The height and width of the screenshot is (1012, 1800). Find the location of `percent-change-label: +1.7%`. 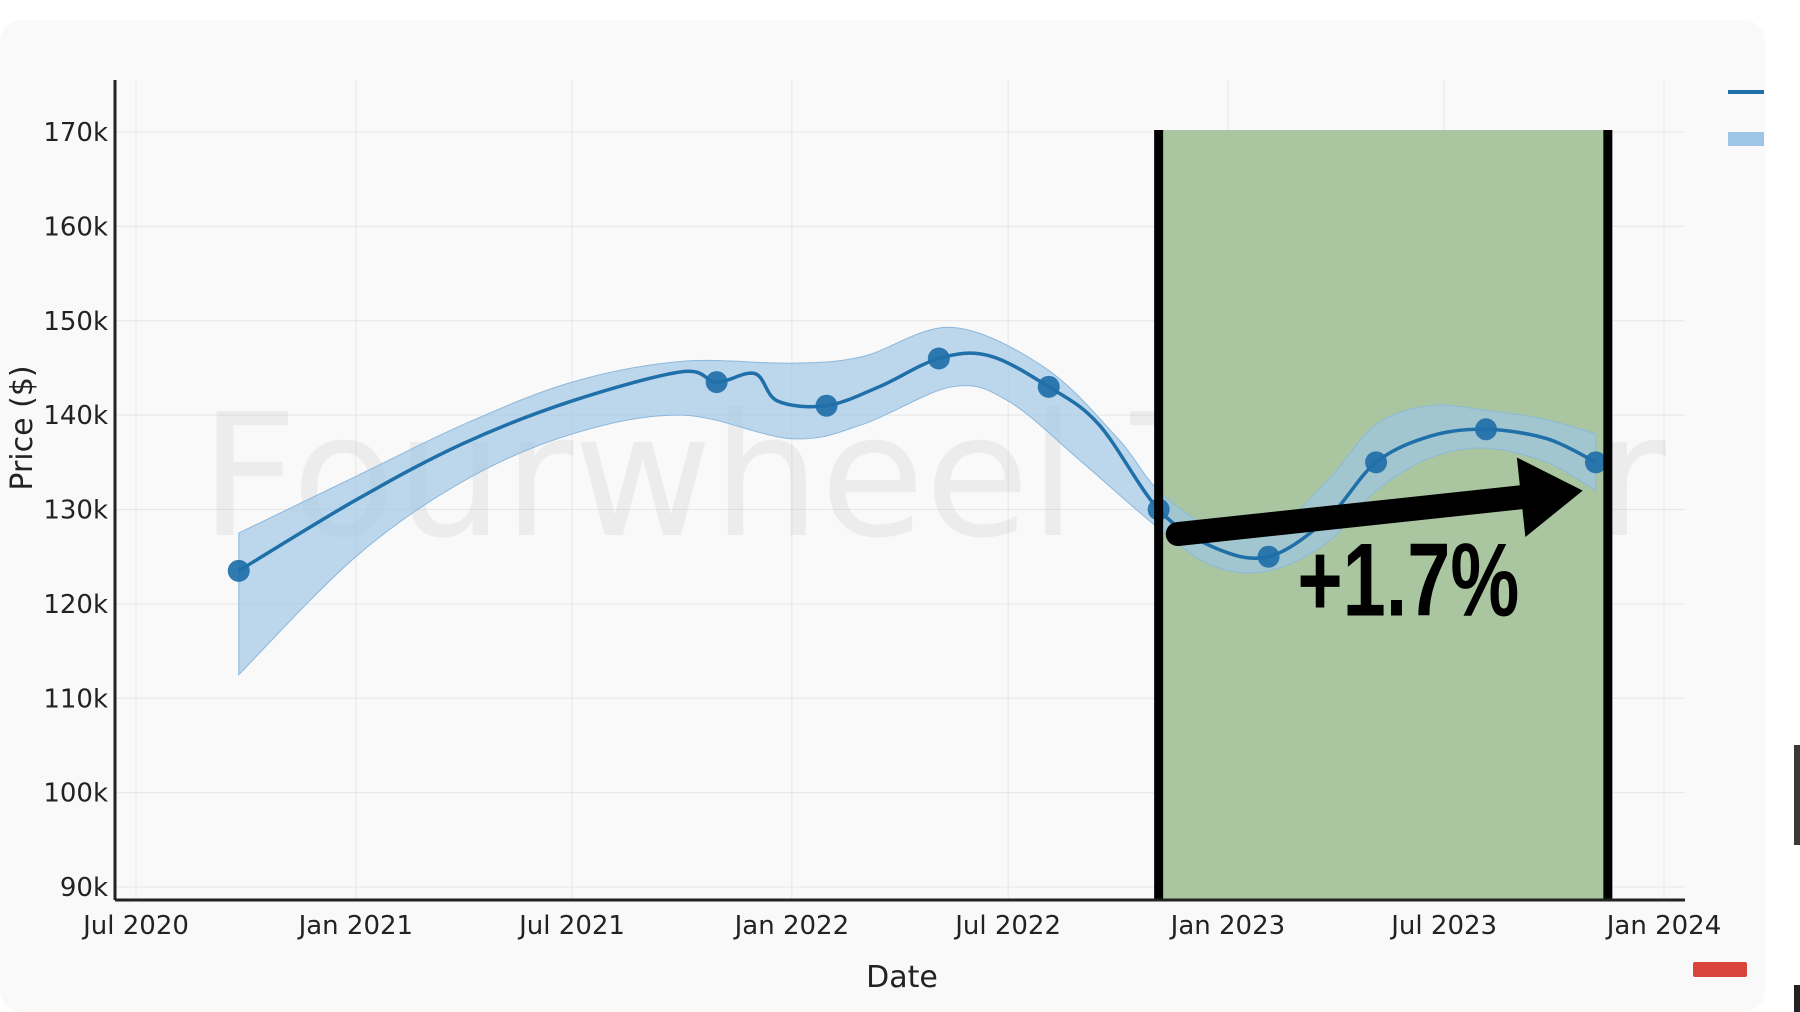

percent-change-label: +1.7% is located at coordinates (1408, 580).